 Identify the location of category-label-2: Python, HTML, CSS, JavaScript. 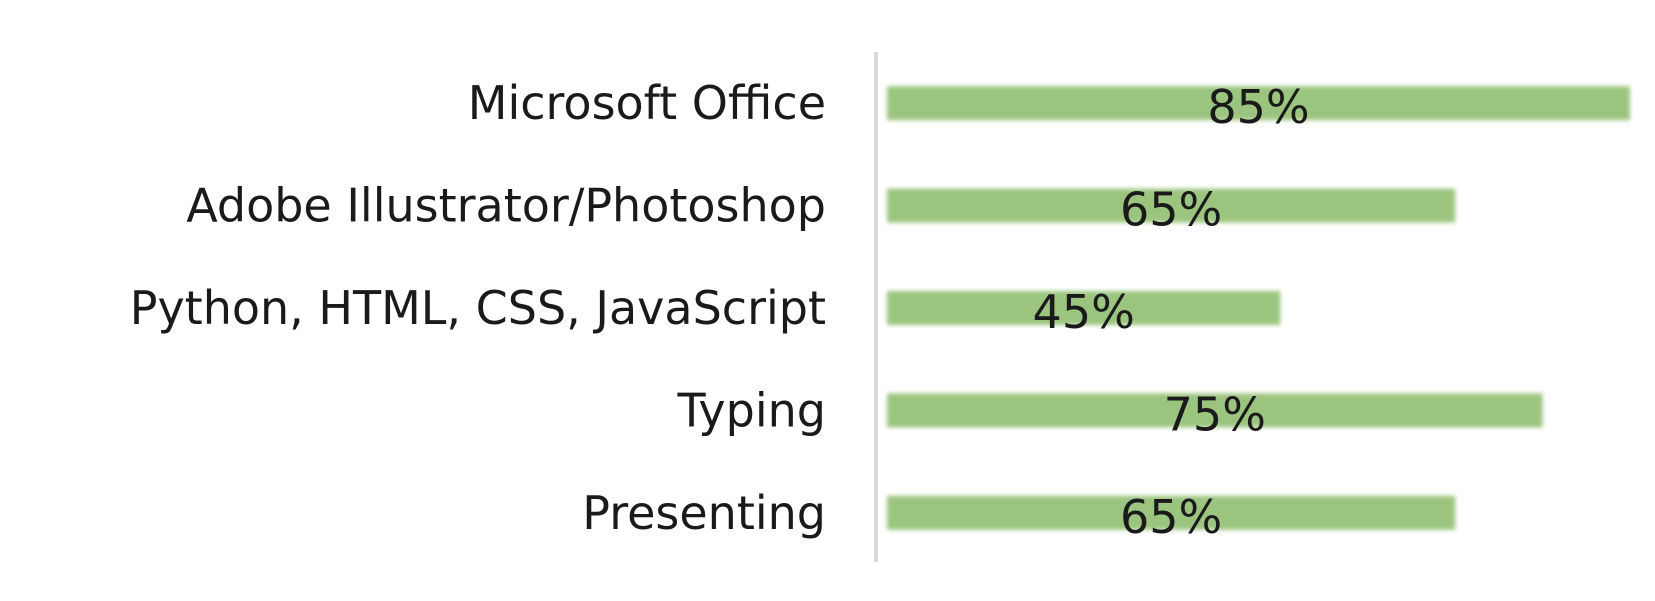
(478, 308).